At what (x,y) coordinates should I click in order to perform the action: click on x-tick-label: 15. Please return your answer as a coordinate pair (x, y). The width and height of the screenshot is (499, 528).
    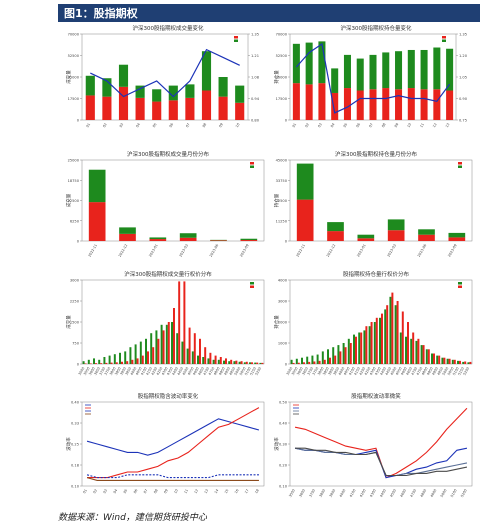
    Looking at the image, I should click on (227, 492).